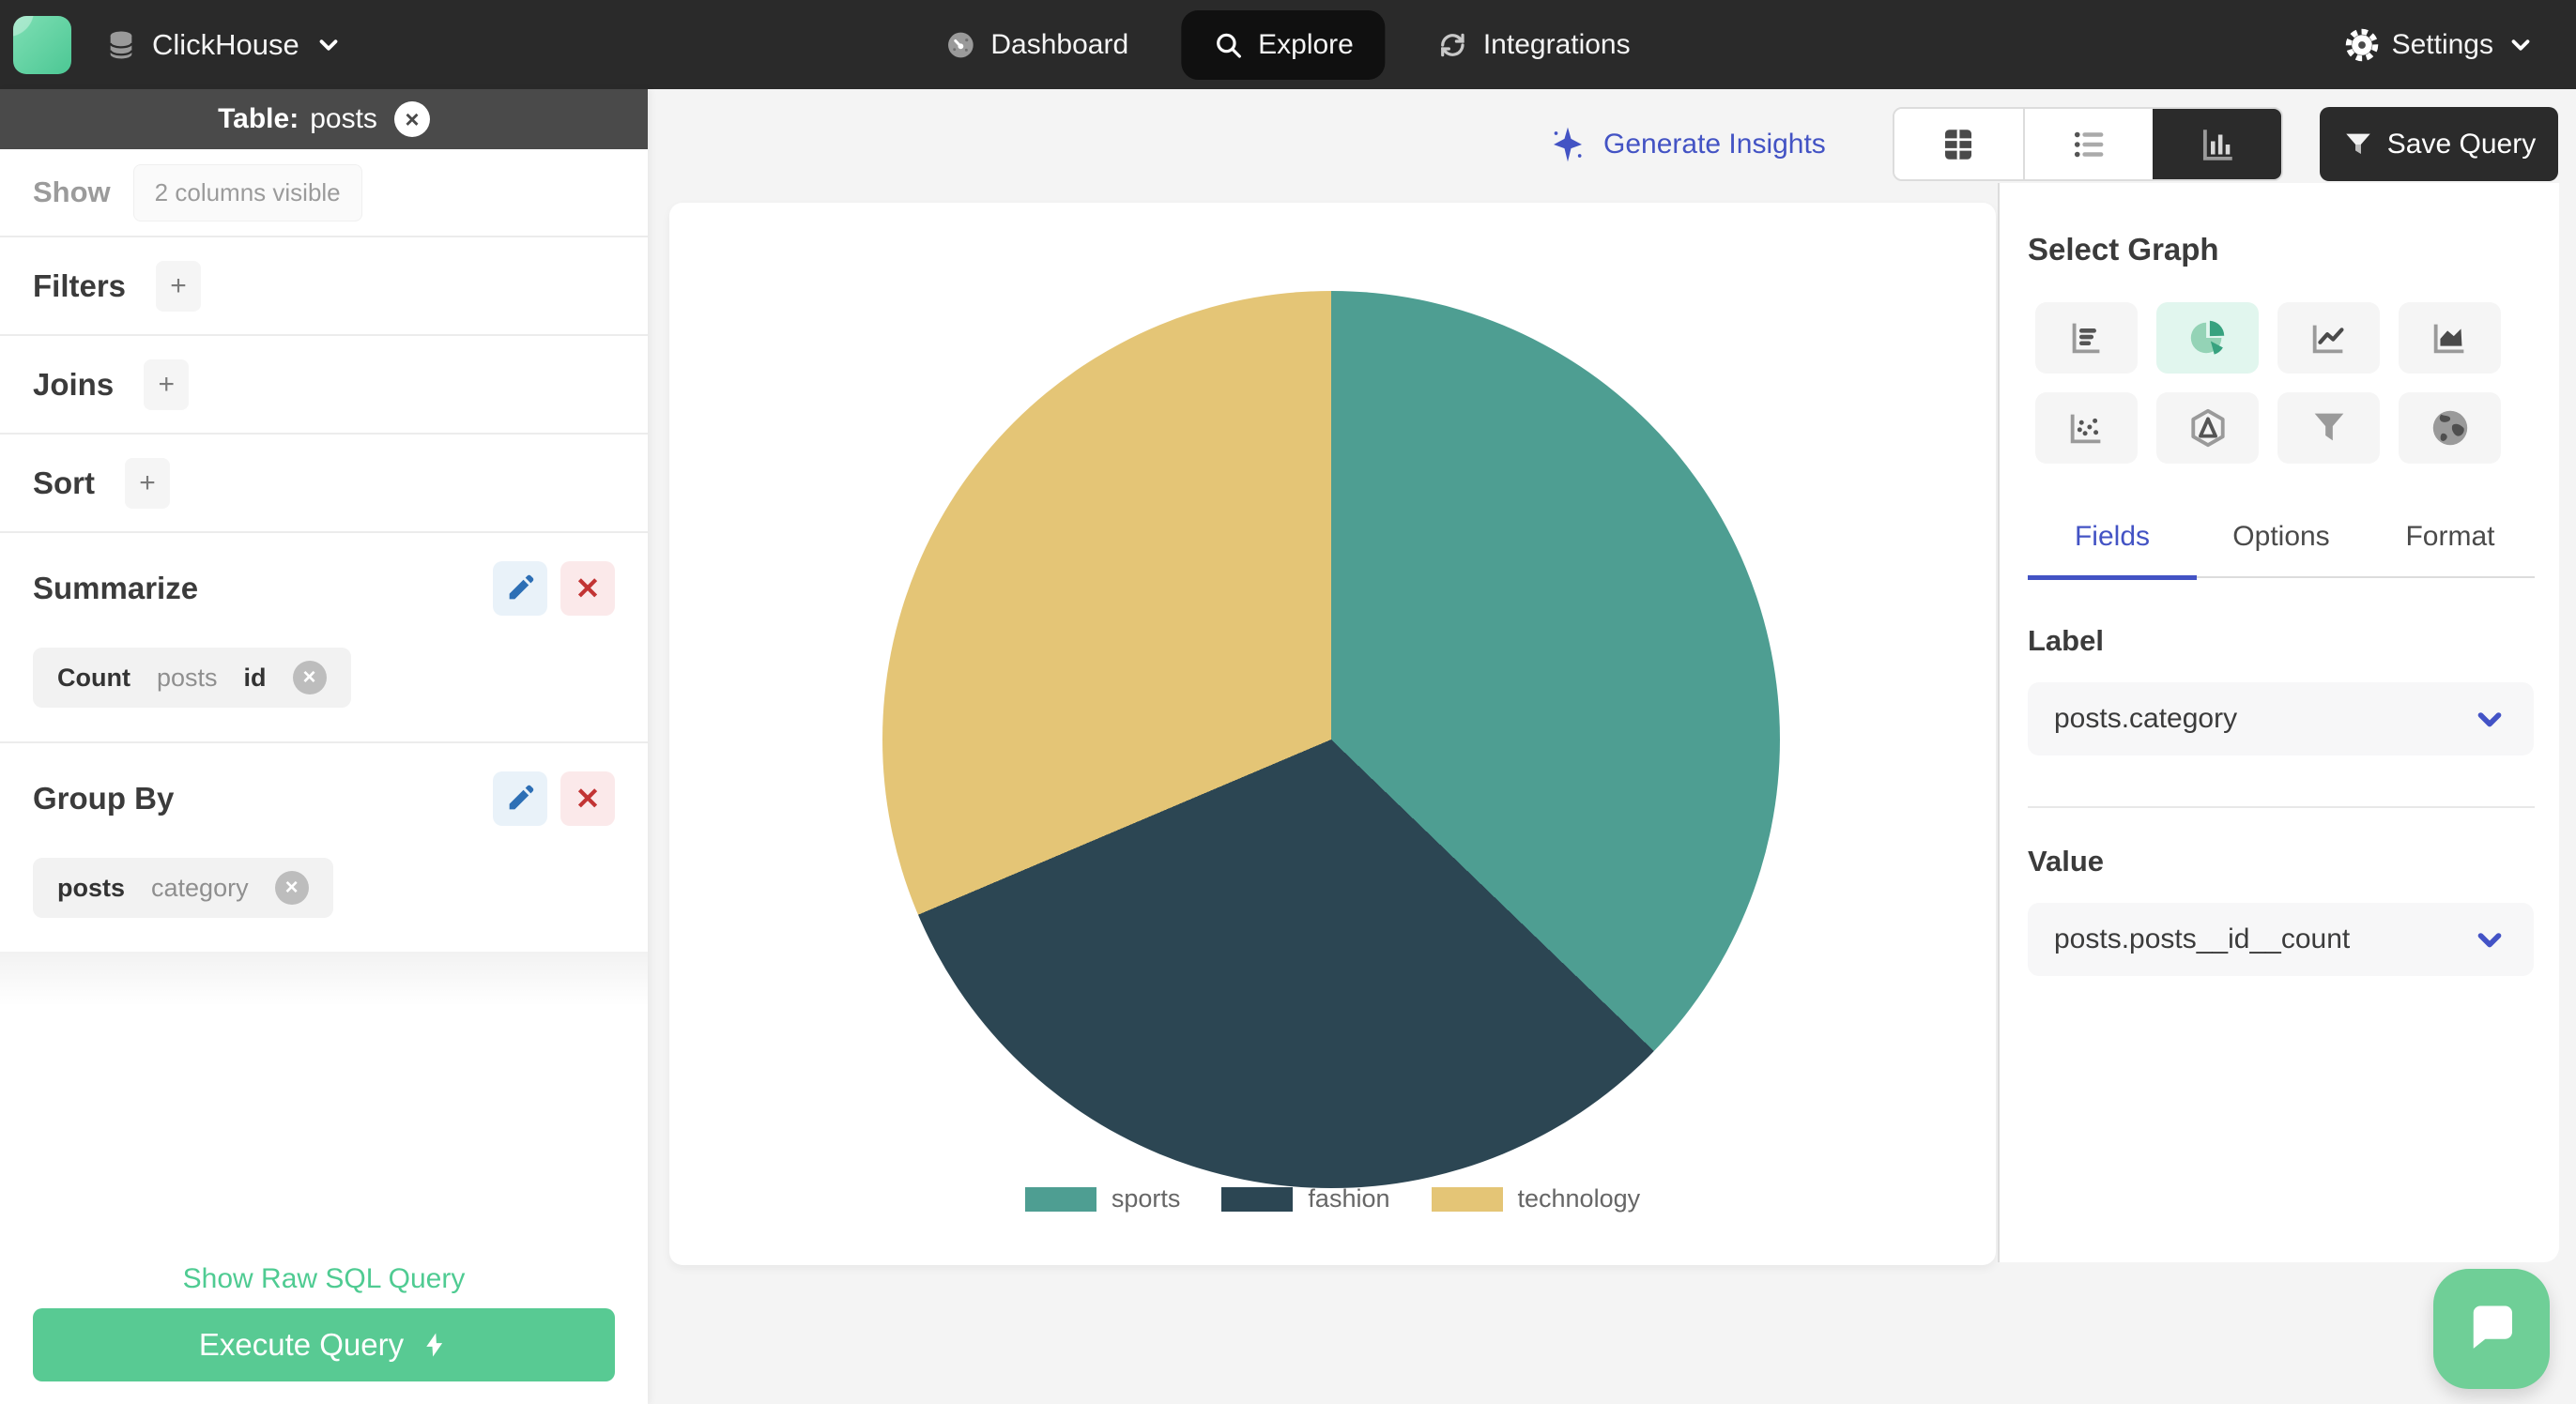 The height and width of the screenshot is (1404, 2576). What do you see at coordinates (2146, 718) in the screenshot?
I see `label-field-value: posts.category` at bounding box center [2146, 718].